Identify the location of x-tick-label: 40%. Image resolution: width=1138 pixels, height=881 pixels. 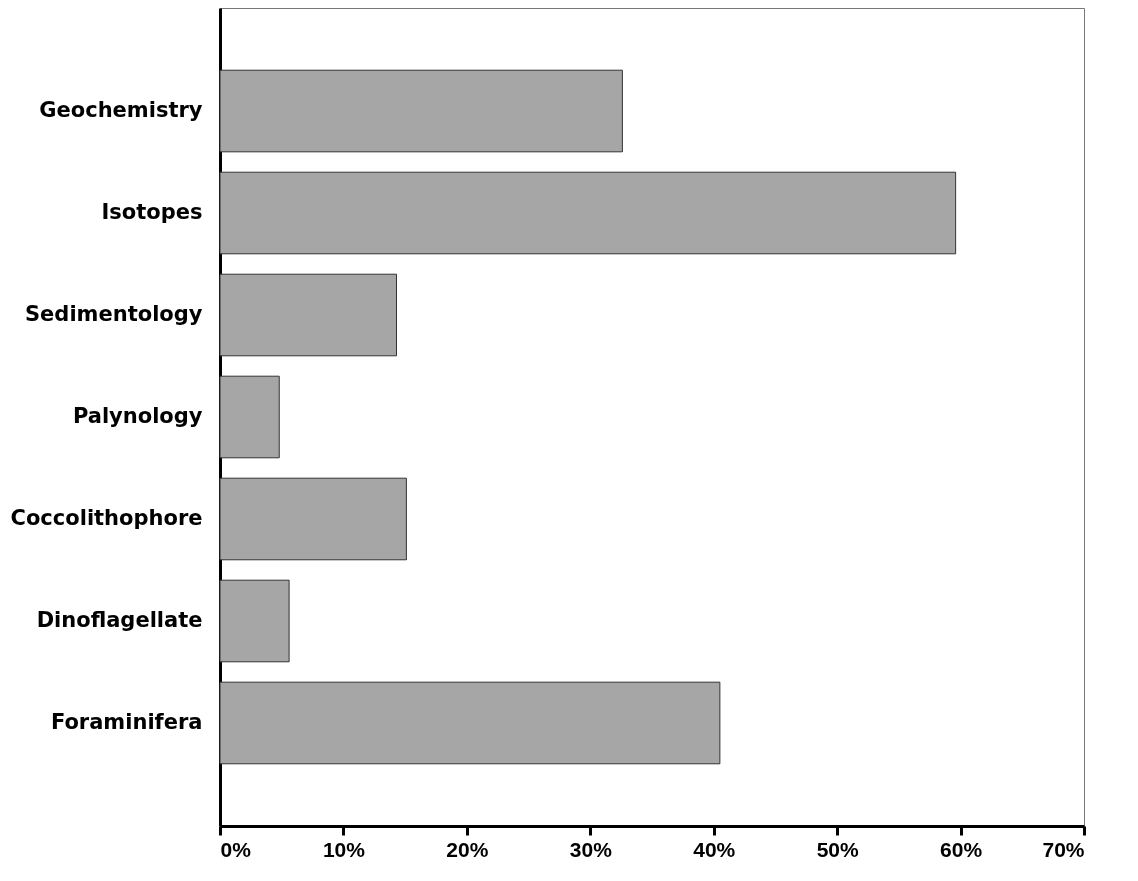
(714, 849).